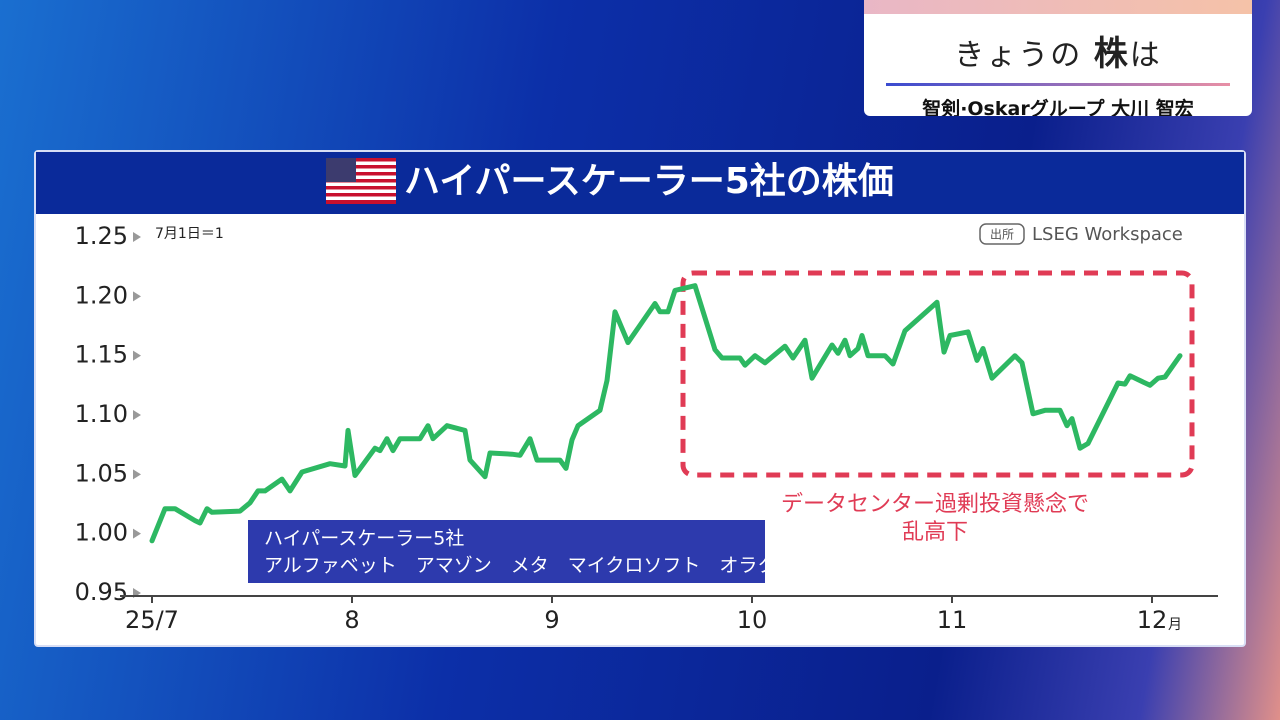 Image resolution: width=1280 pixels, height=720 pixels. What do you see at coordinates (506, 551) in the screenshot?
I see `legend-box` at bounding box center [506, 551].